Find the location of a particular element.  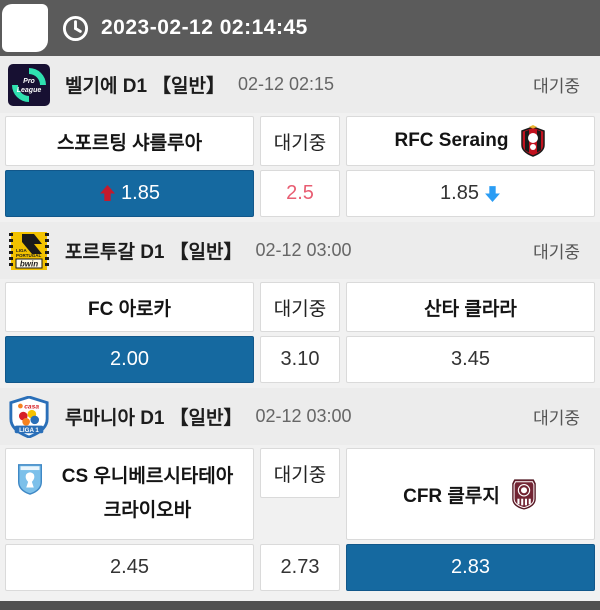

odds-up-arrow-icon is located at coordinates (107, 193).